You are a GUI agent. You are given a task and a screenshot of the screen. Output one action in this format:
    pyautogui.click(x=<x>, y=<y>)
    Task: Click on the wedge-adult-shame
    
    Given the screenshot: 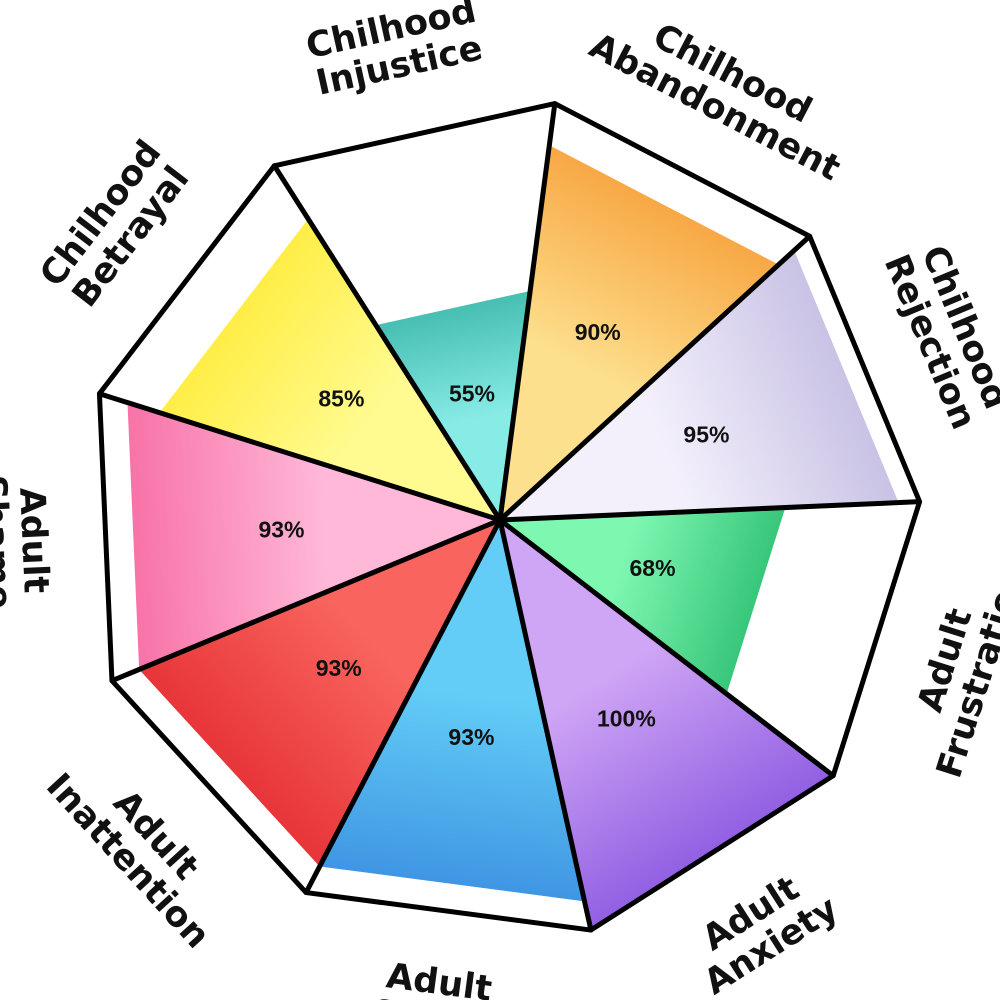 What is the action you would take?
    pyautogui.click(x=314, y=536)
    